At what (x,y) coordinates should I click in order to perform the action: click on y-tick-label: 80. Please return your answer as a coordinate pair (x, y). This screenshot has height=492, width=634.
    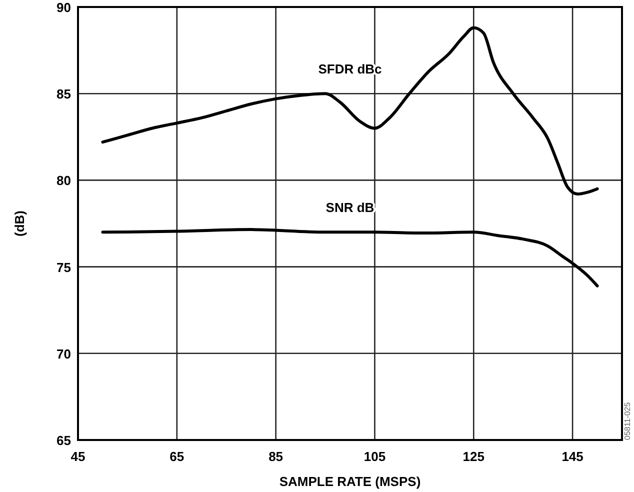
    Looking at the image, I should click on (63, 180).